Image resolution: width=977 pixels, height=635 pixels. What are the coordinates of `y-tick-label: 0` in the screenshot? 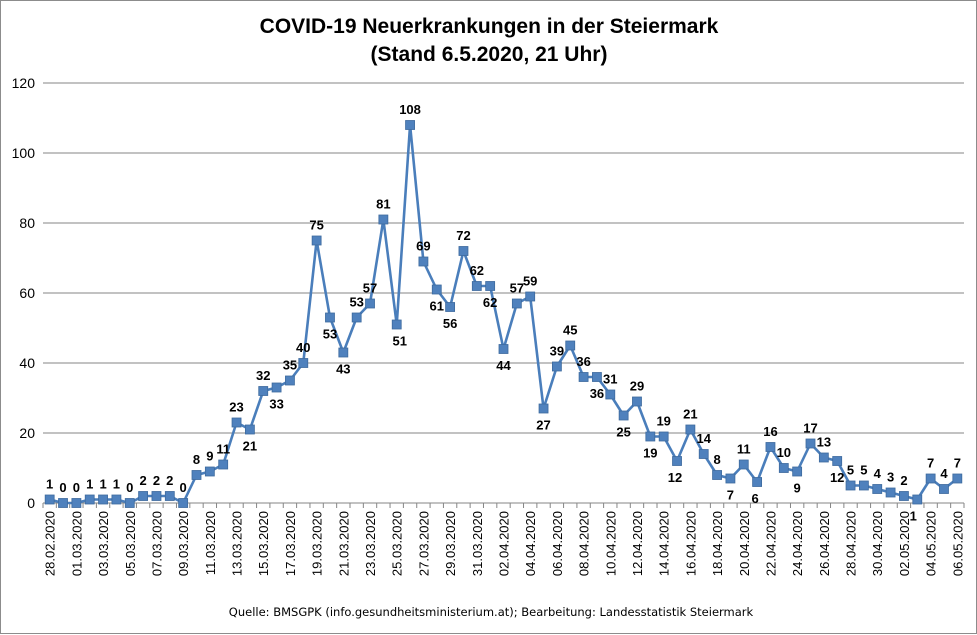 It's located at (31, 503).